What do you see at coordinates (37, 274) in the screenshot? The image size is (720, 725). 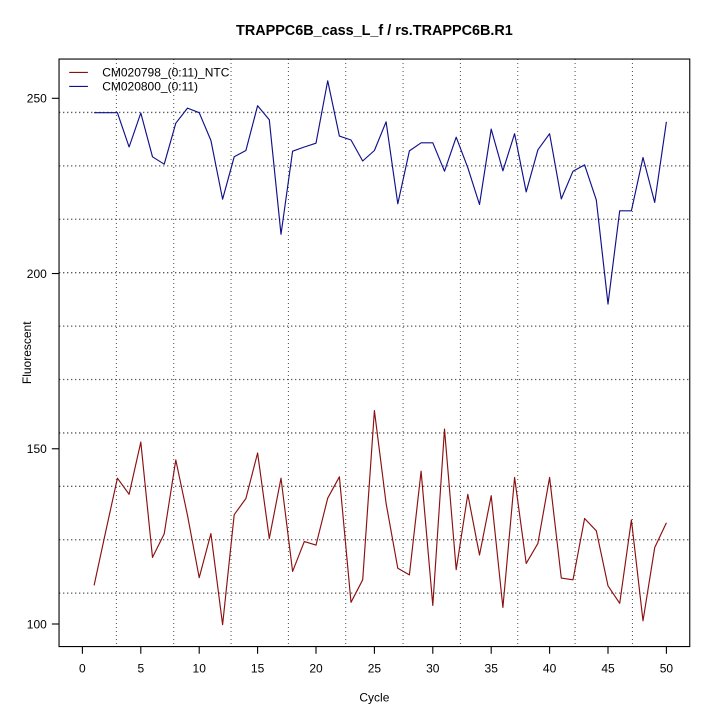 I see `svg-text: 200` at bounding box center [37, 274].